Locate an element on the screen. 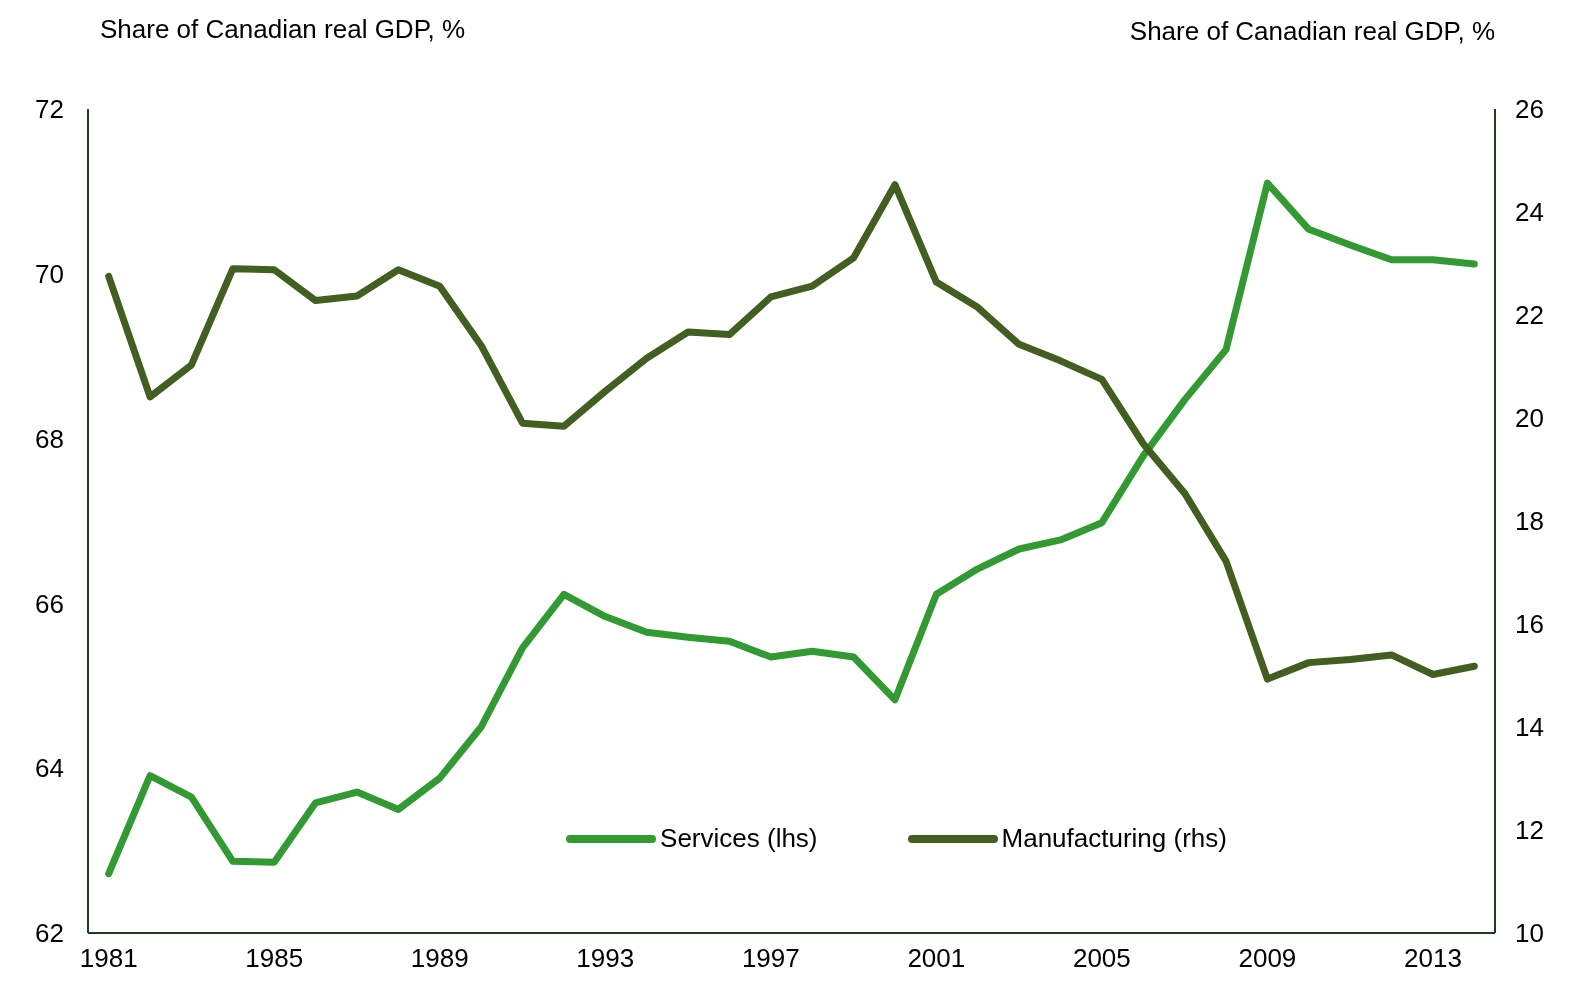 The height and width of the screenshot is (1001, 1593). x-tick-label: 1989 is located at coordinates (439, 958).